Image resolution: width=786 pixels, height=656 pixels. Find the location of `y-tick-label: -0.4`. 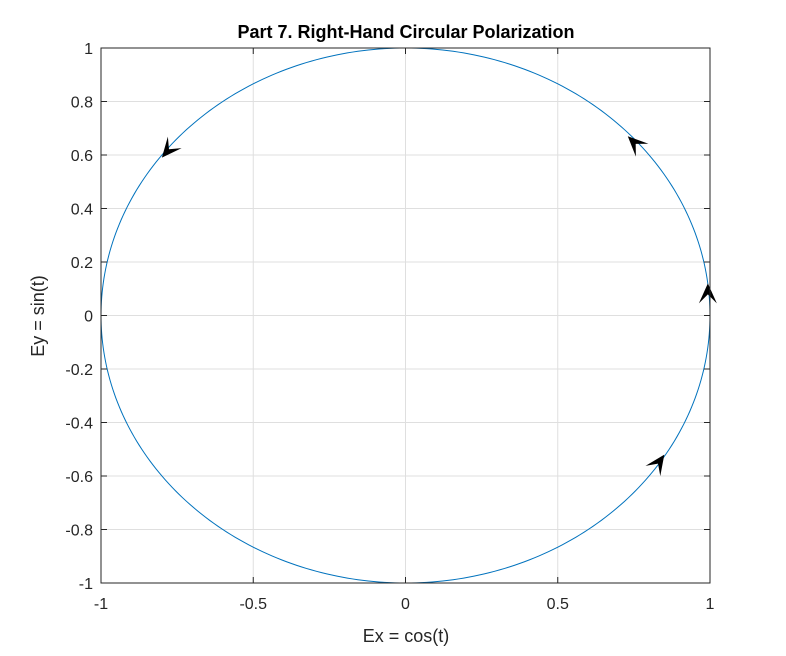

y-tick-label: -0.4 is located at coordinates (79, 424).